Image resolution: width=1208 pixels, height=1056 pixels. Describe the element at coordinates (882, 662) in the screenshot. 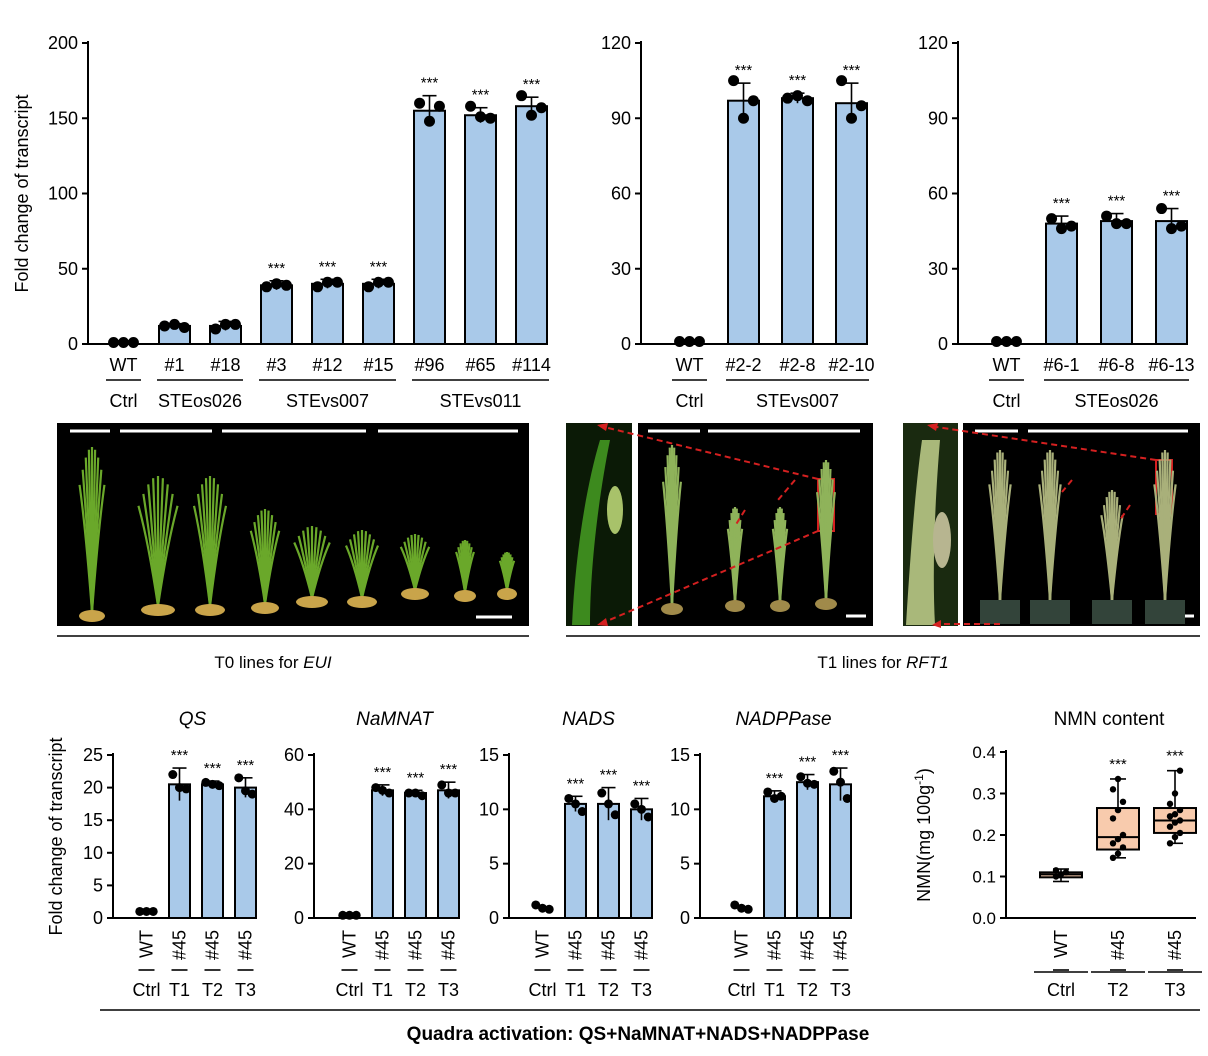

I see `caption-t1-rft1: T1 lines for RFT1` at that location.